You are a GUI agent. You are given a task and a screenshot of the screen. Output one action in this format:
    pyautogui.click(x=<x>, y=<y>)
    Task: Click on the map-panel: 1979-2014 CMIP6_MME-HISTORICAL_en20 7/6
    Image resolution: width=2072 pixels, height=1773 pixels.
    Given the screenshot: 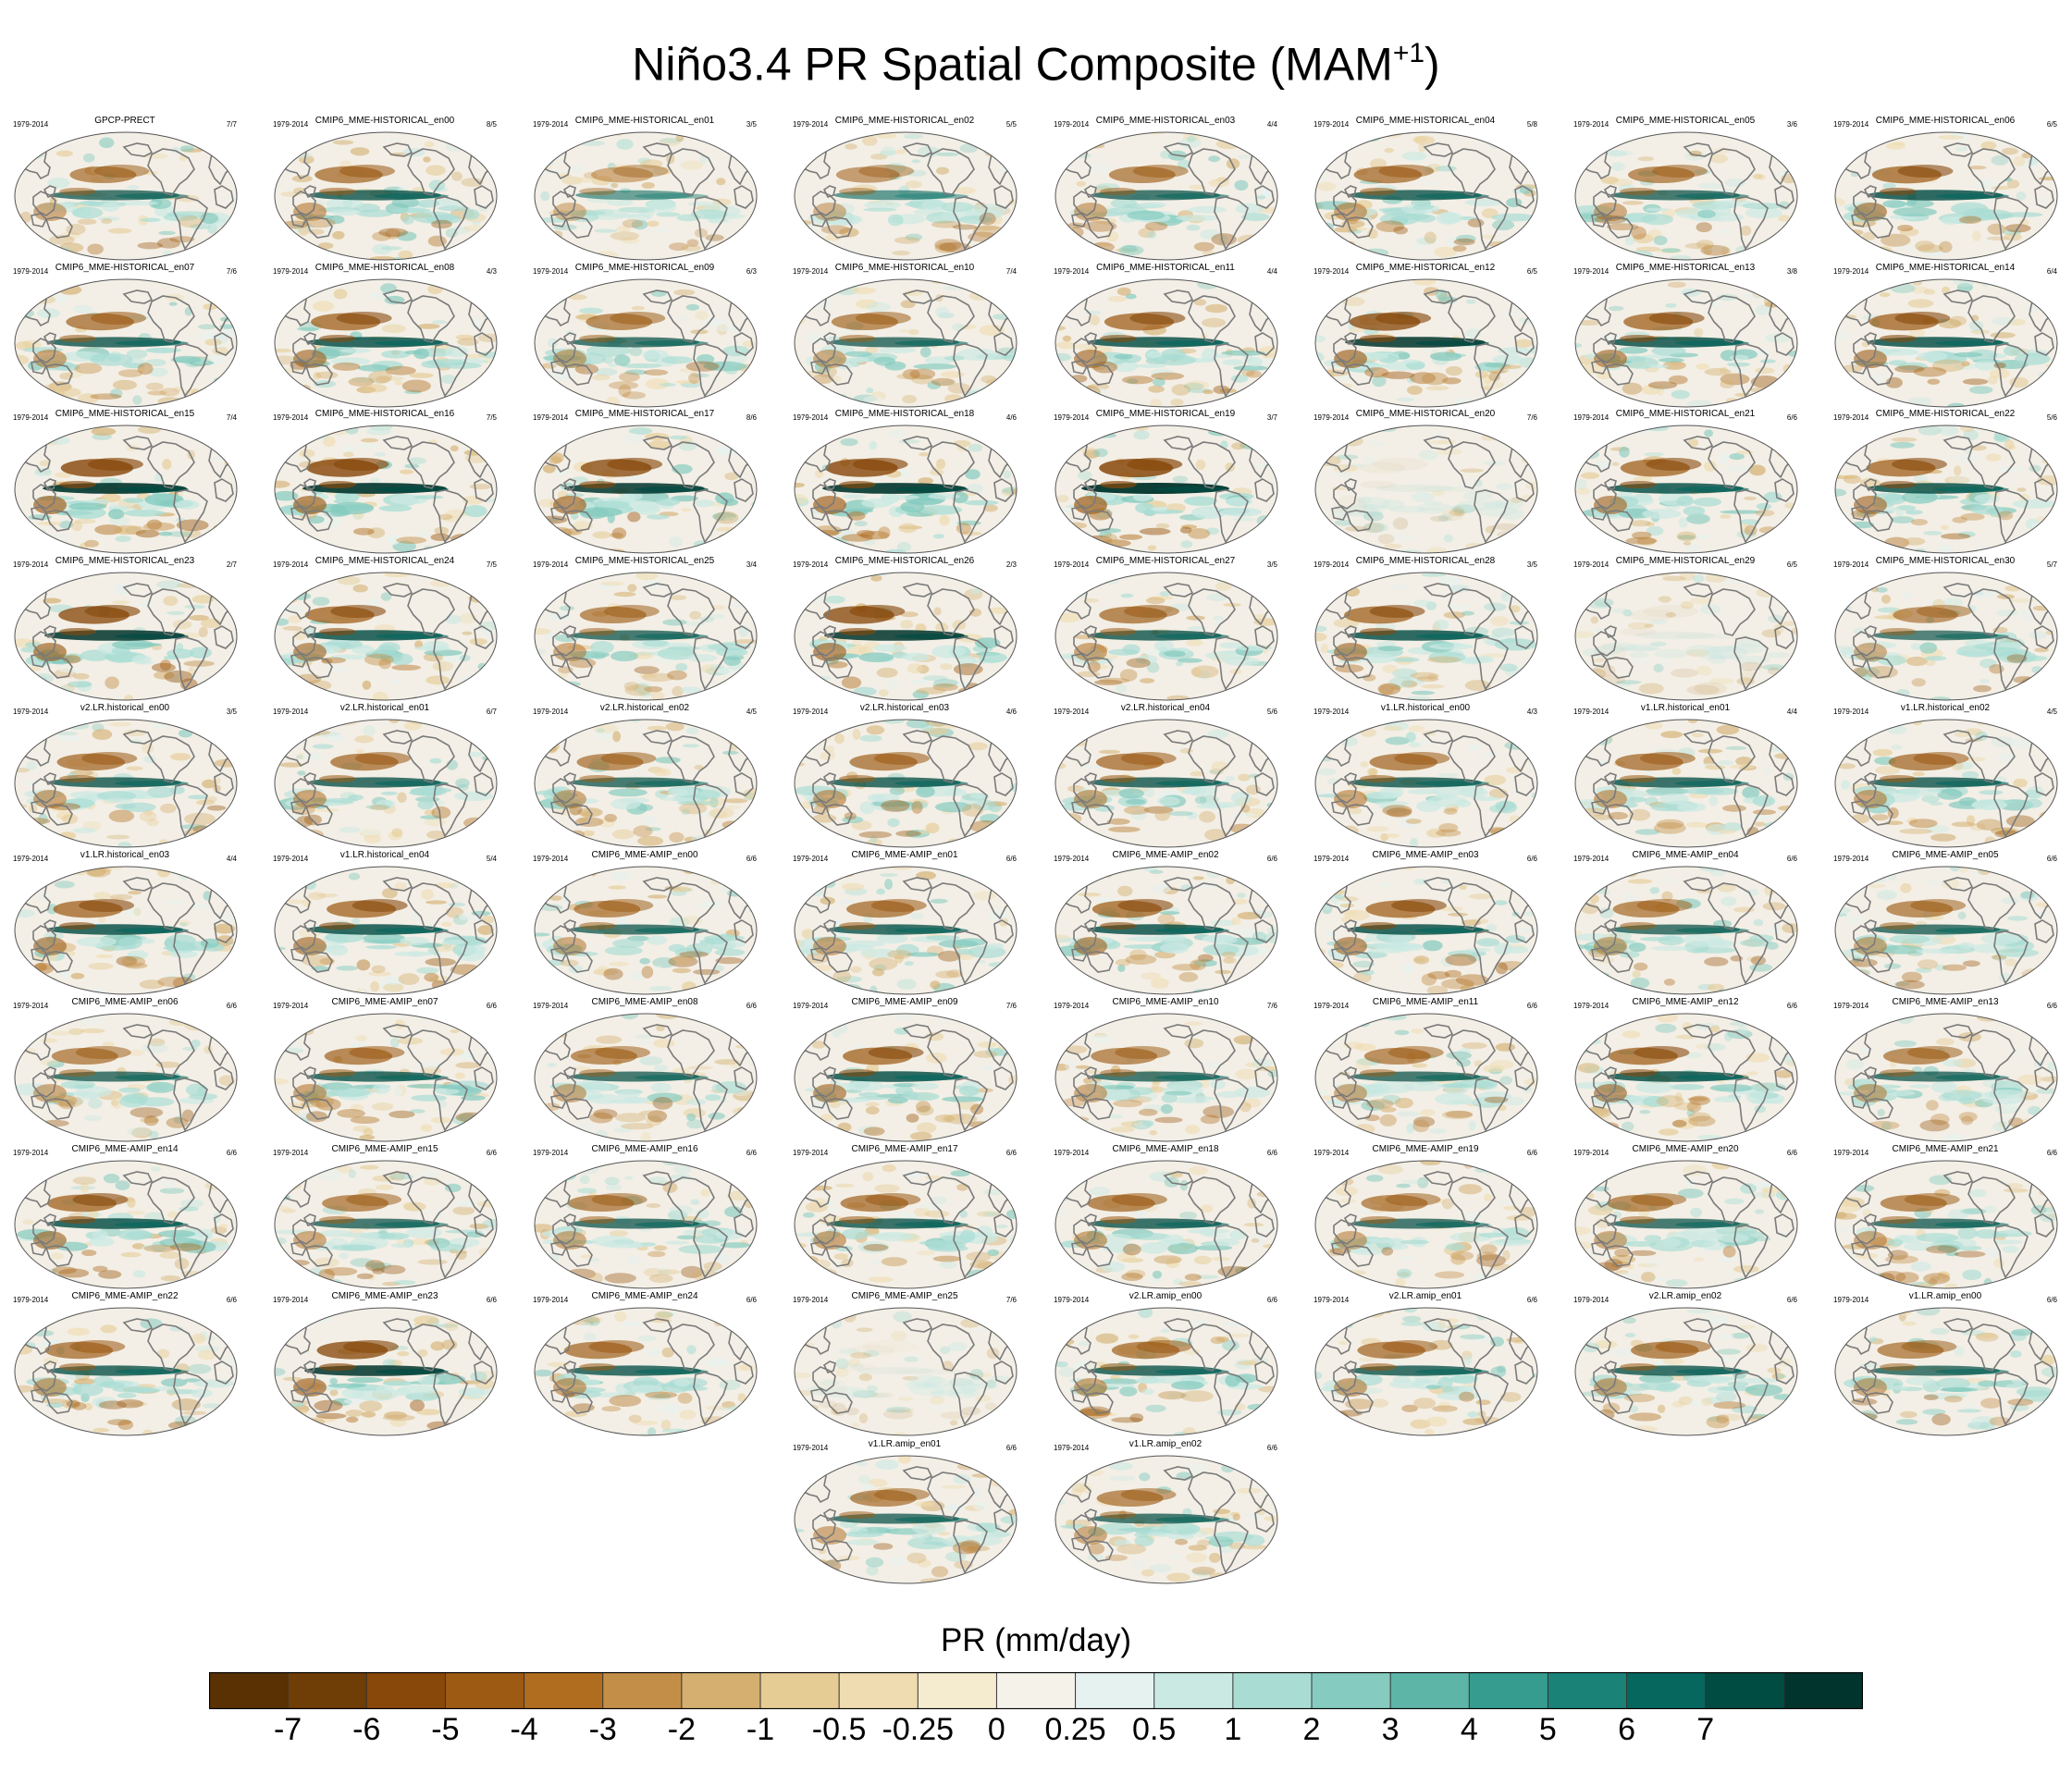 What is the action you would take?
    pyautogui.click(x=1426, y=483)
    